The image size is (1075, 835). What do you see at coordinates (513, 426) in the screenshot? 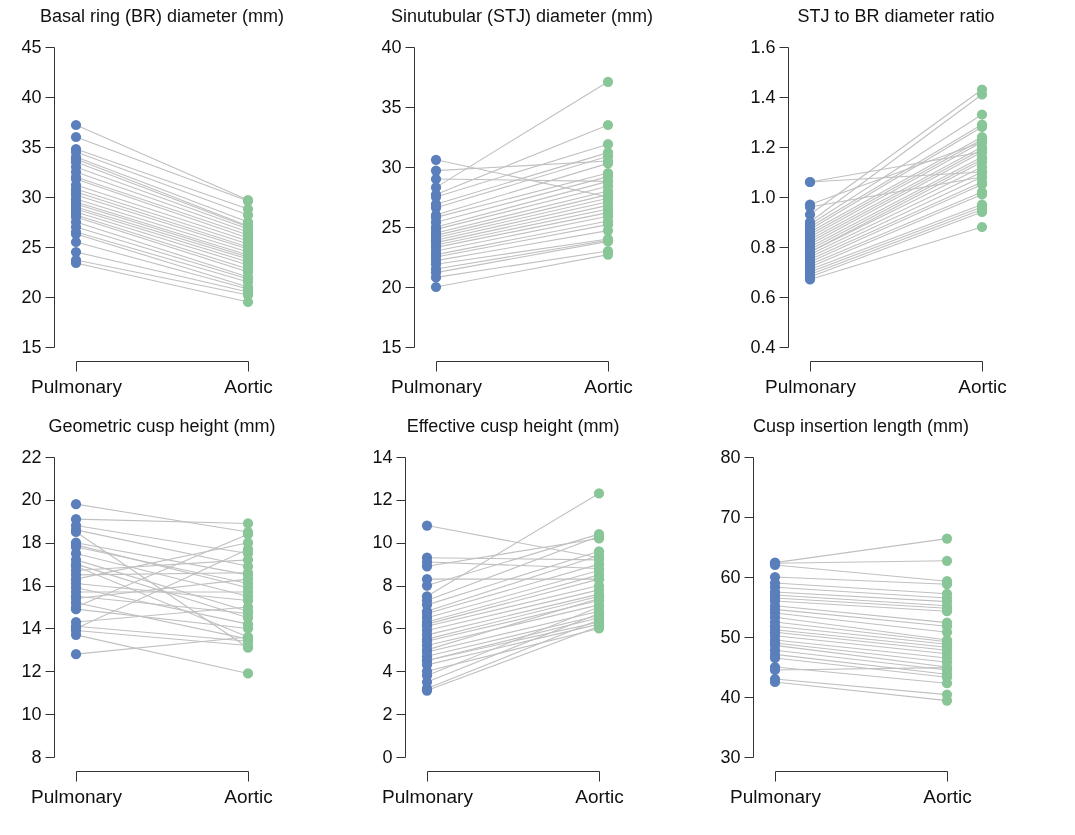
I see `chart-title: Effective cusp height (mm)` at bounding box center [513, 426].